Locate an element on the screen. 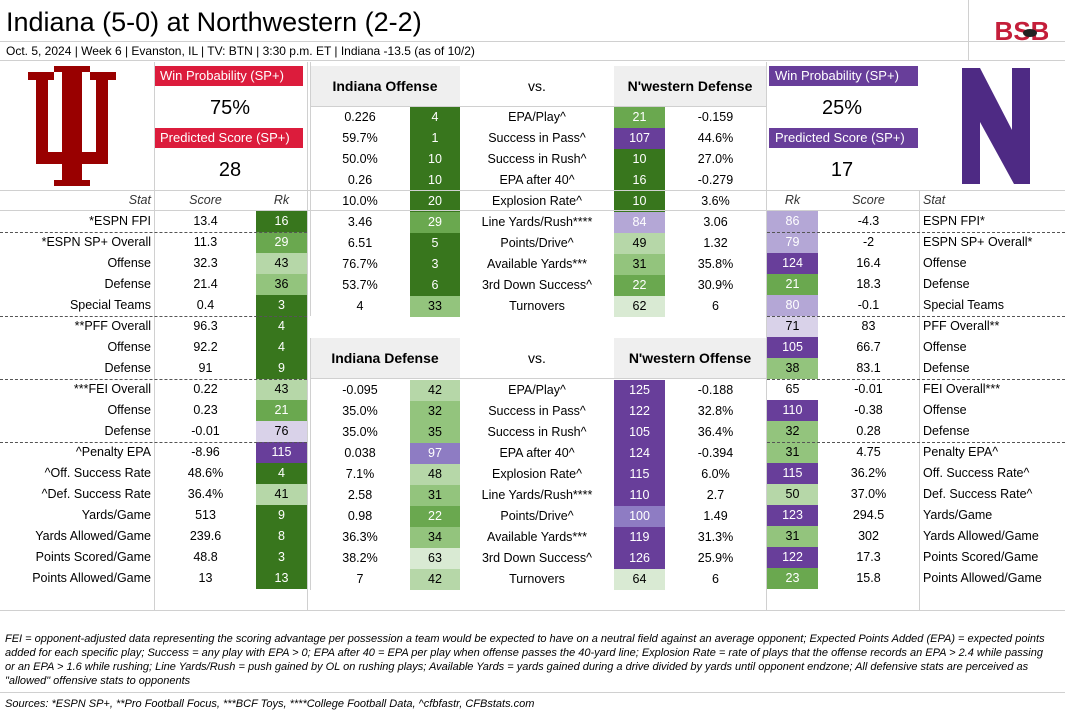 The height and width of the screenshot is (712, 1065). left-stat-score: 13.4 is located at coordinates (205, 221).